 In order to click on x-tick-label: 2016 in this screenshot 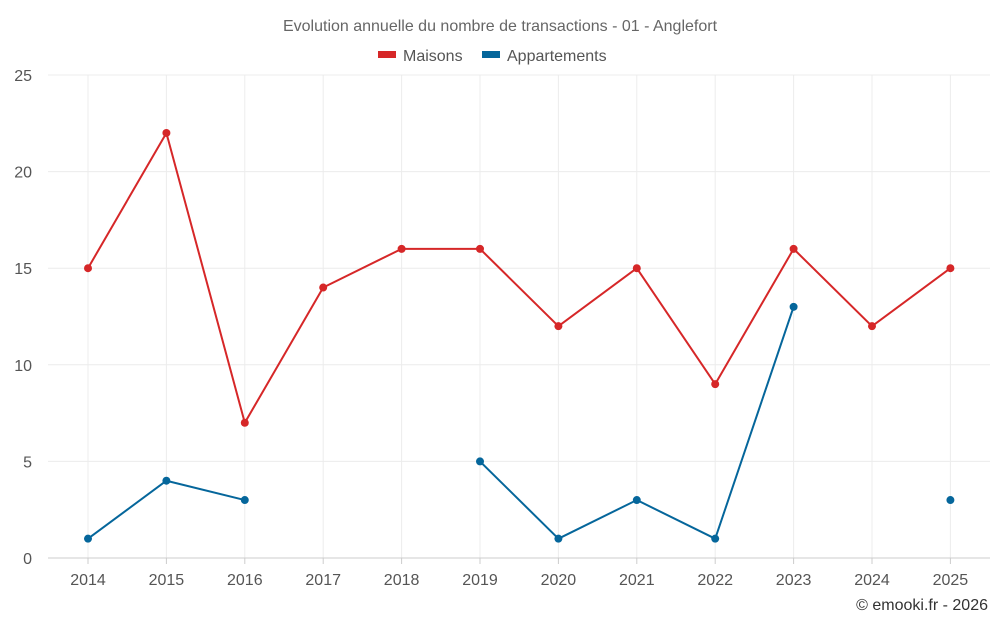, I will do `click(245, 580)`.